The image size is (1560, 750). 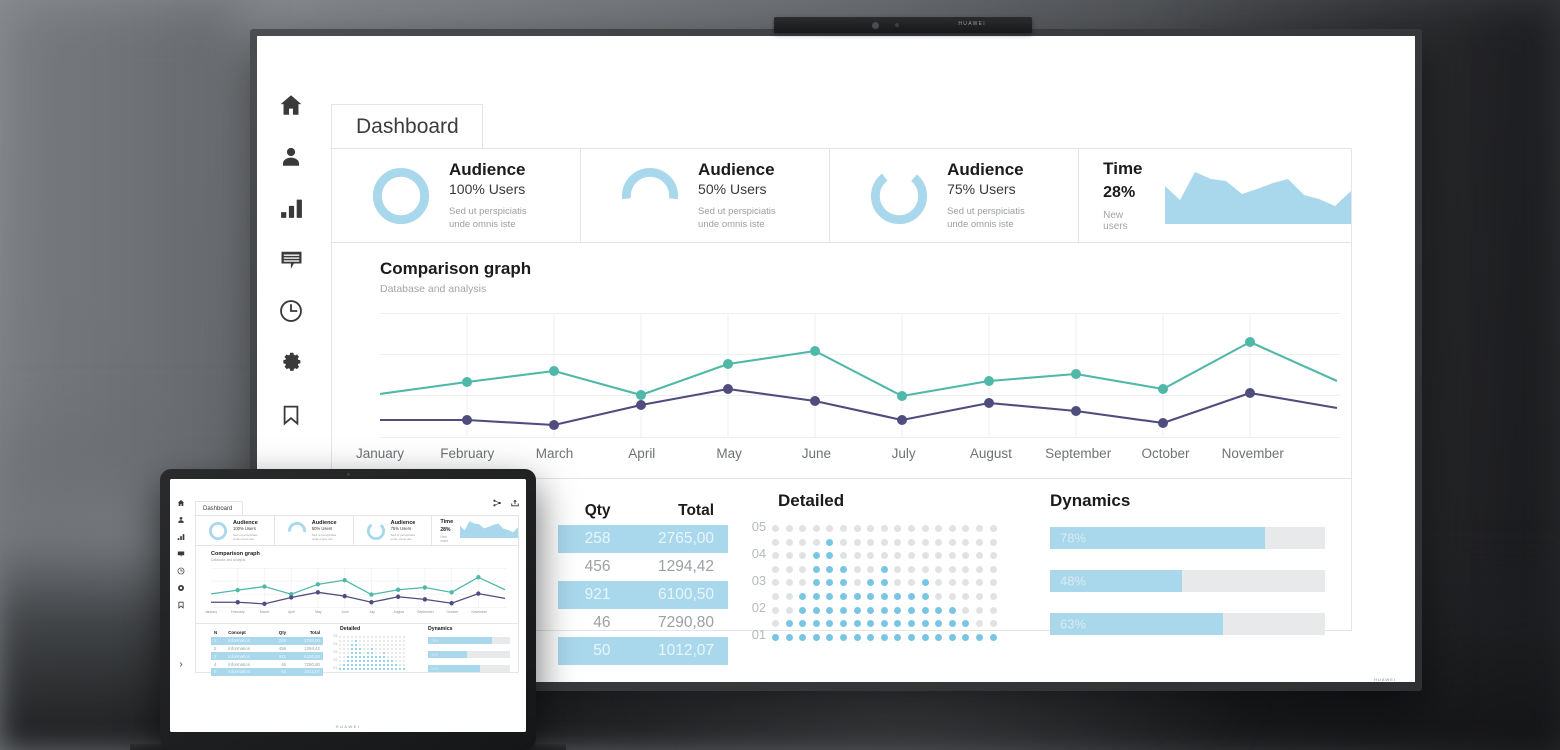 I want to click on dynamics-bar-label: 63%, so click(x=1073, y=624).